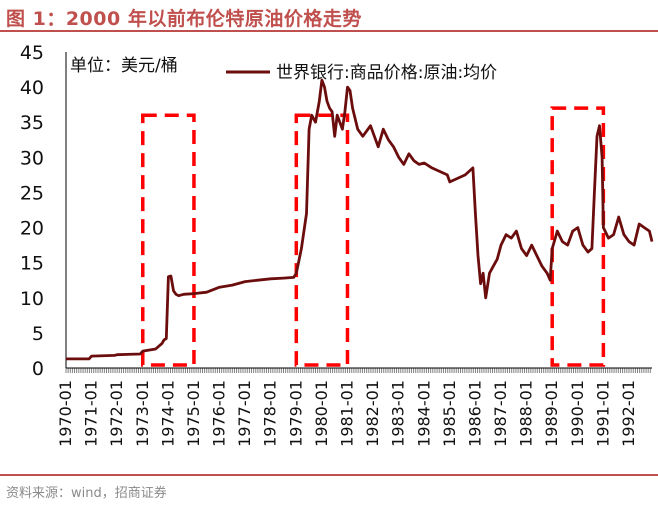 This screenshot has height=511, width=658. What do you see at coordinates (602, 413) in the screenshot?
I see `x-tick-label: 1991-01` at bounding box center [602, 413].